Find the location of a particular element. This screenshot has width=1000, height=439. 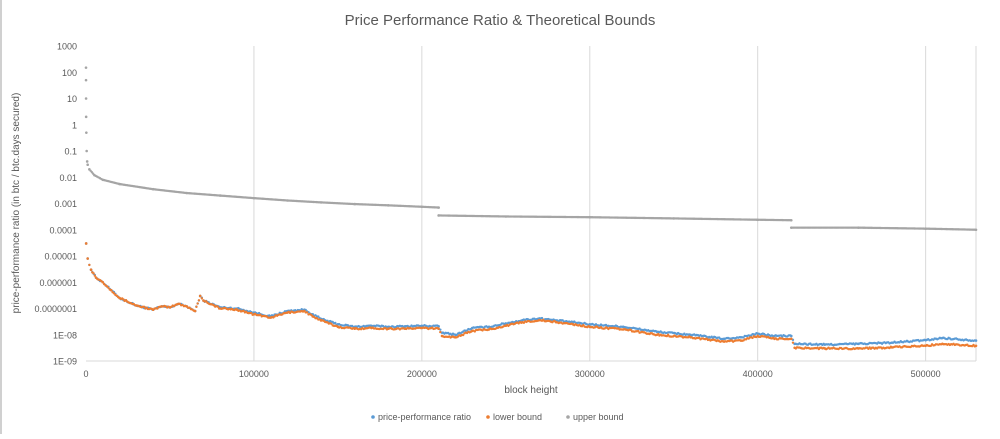

x-tick-label: 300000 is located at coordinates (590, 374).